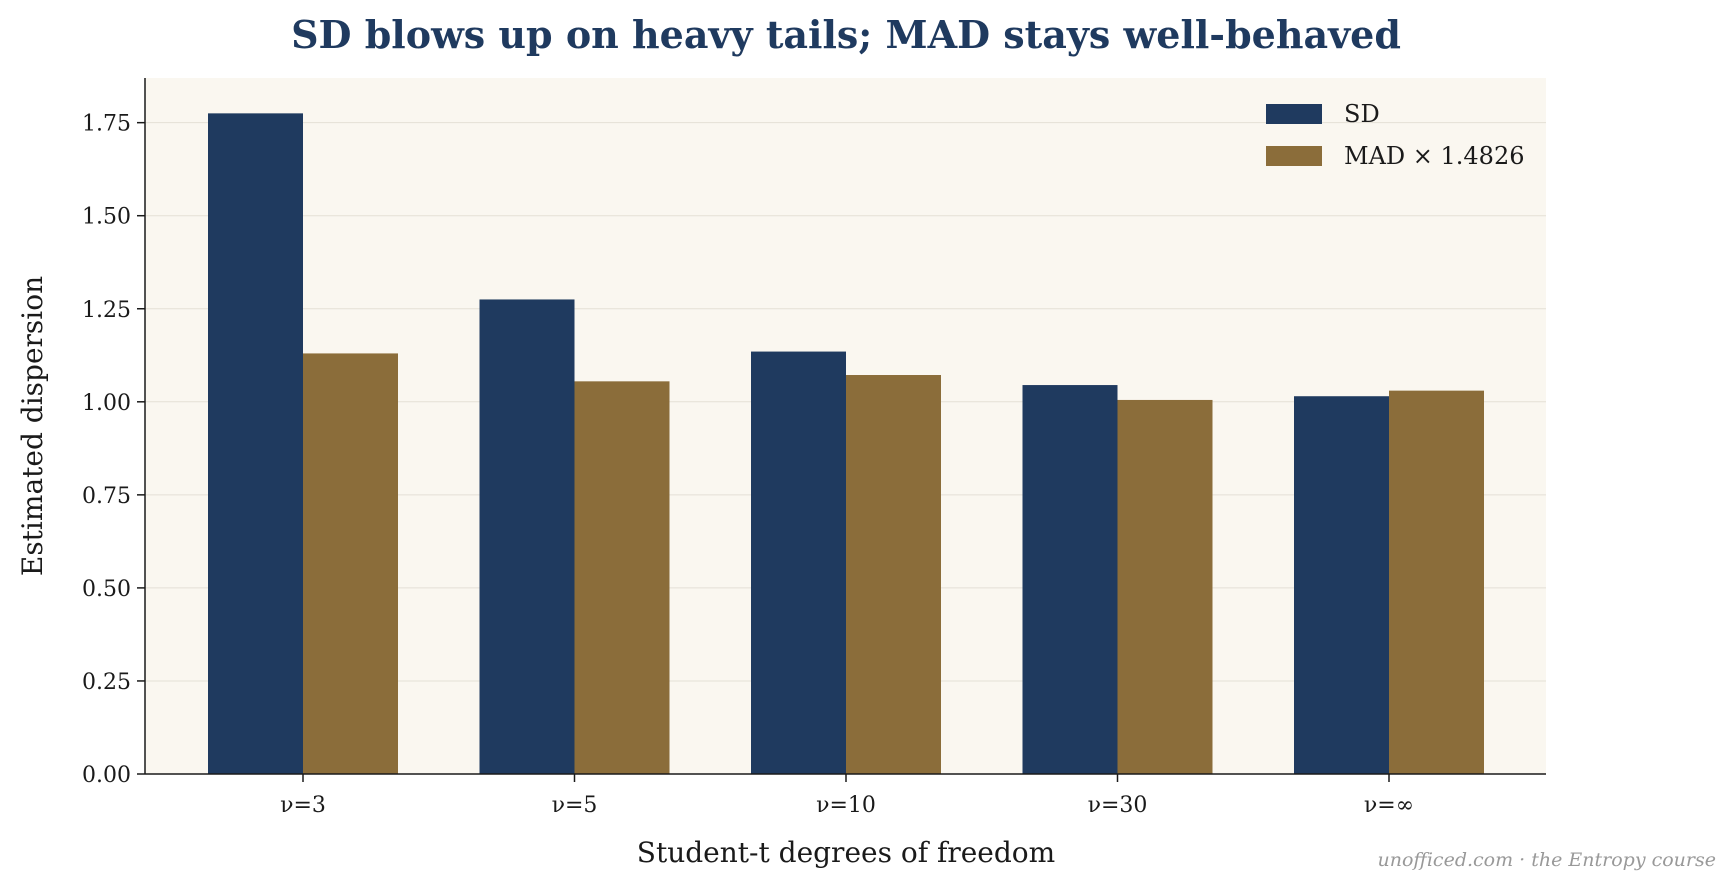  What do you see at coordinates (106, 310) in the screenshot?
I see `y-tick-label: 1.25` at bounding box center [106, 310].